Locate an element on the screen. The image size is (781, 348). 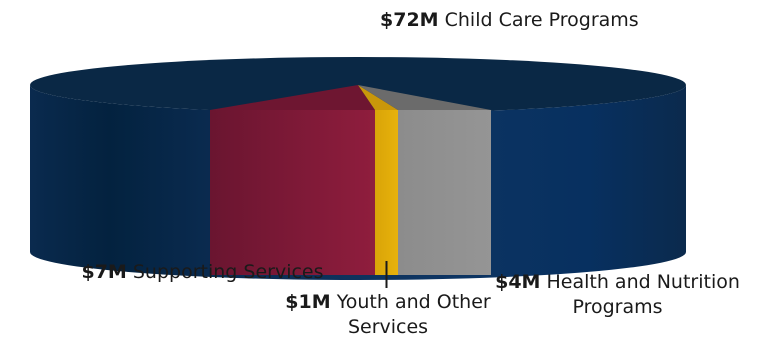
slice-top-supporting-services is located at coordinates (292, 97).